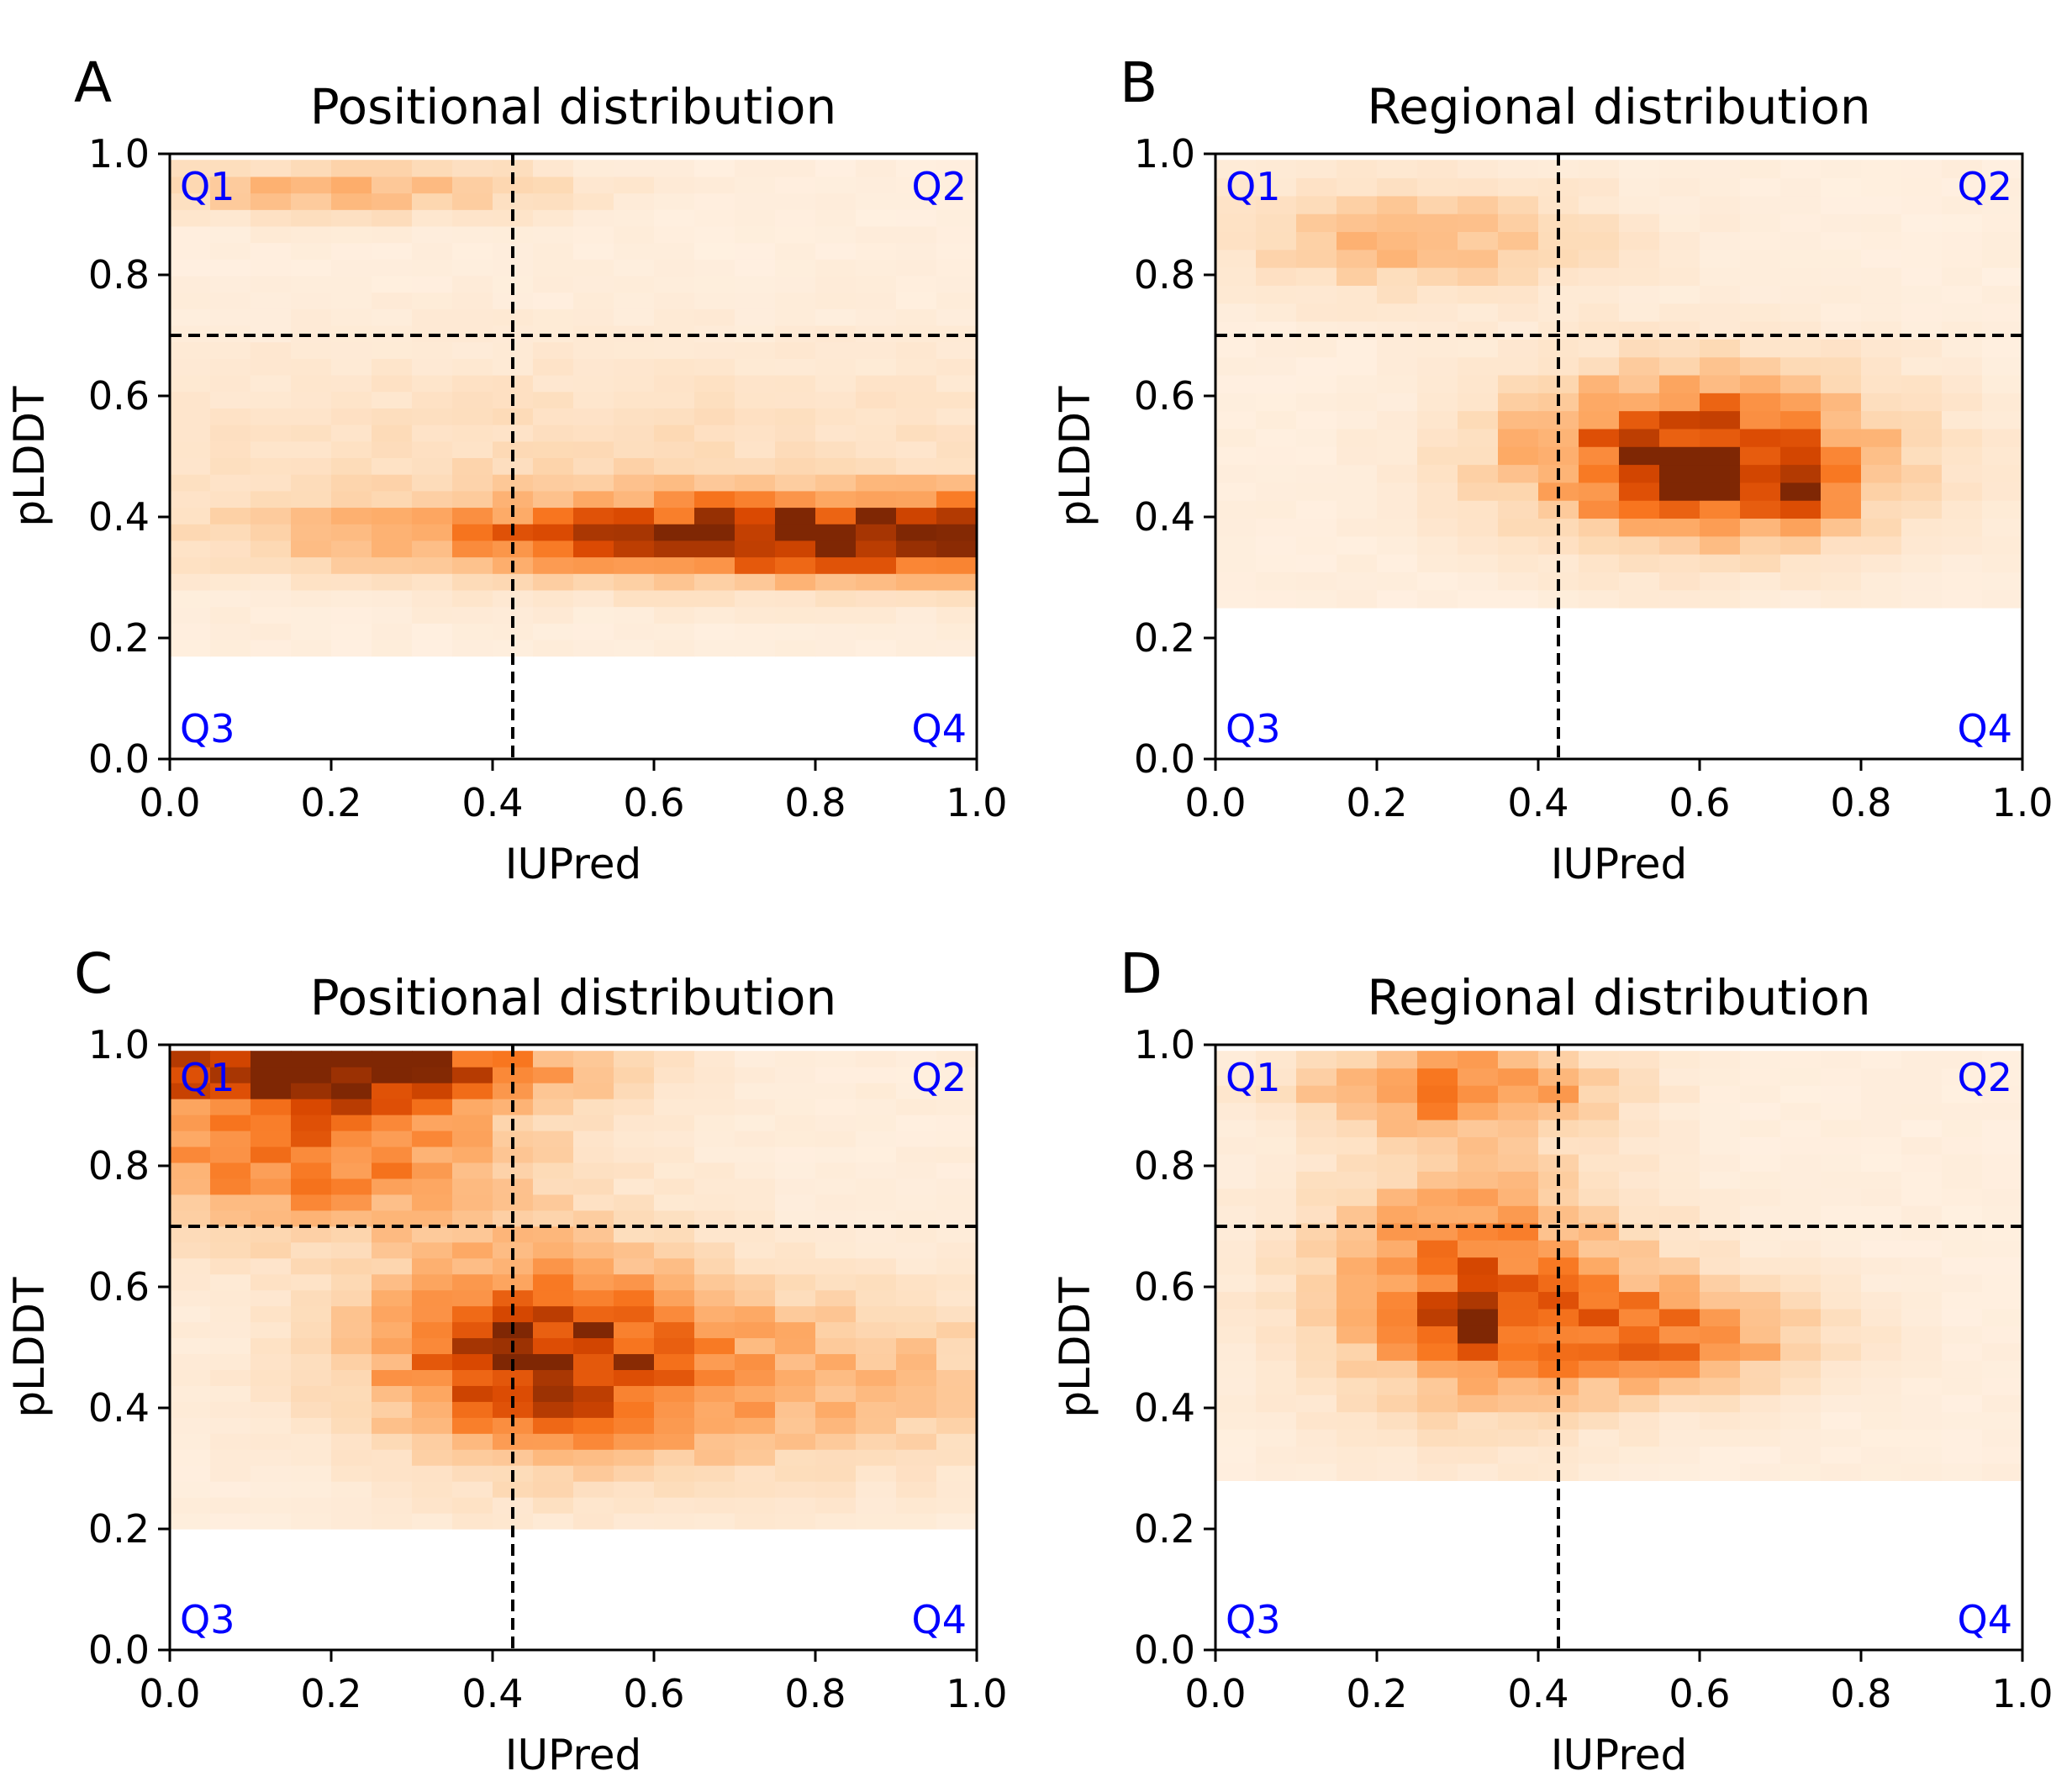 The image size is (2072, 1792). What do you see at coordinates (939, 1619) in the screenshot?
I see `quadrant-label-q4: Q4` at bounding box center [939, 1619].